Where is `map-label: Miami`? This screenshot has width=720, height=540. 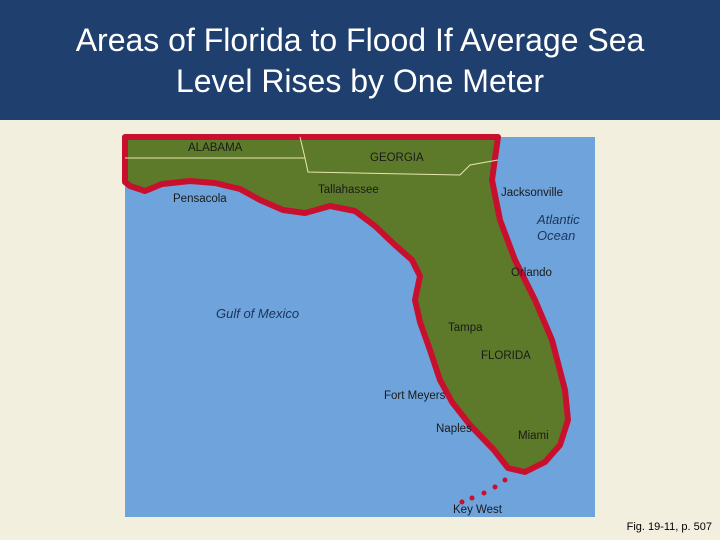 map-label: Miami is located at coordinates (533, 436).